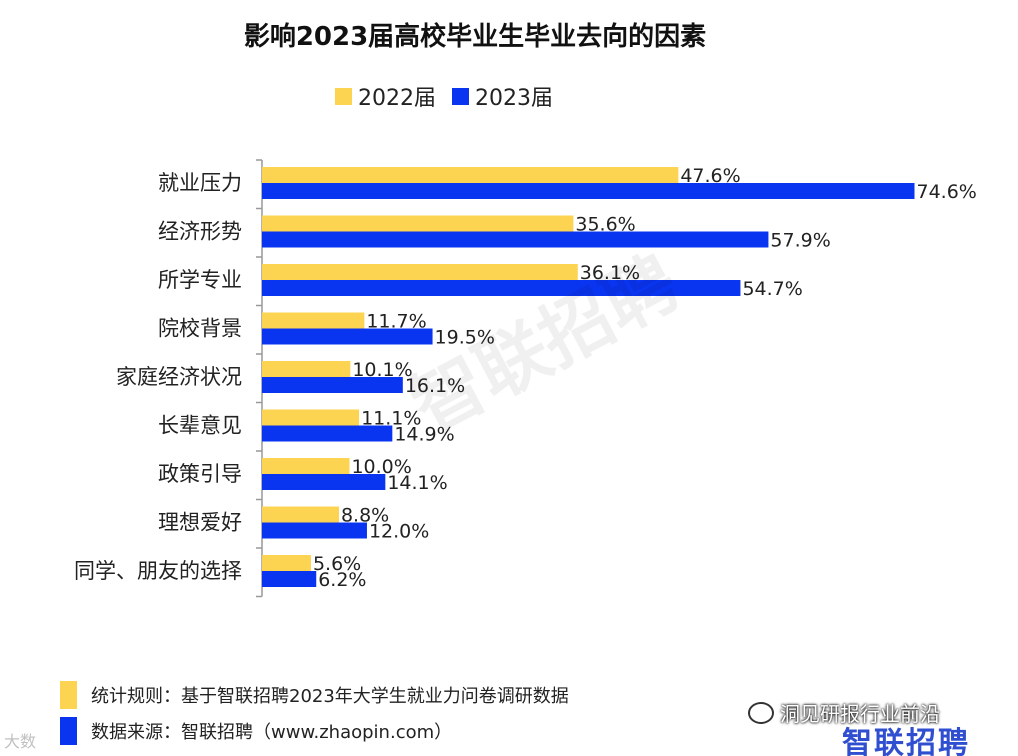 The height and width of the screenshot is (756, 1018). What do you see at coordinates (906, 741) in the screenshot?
I see `brand-logo: 智联招聘` at bounding box center [906, 741].